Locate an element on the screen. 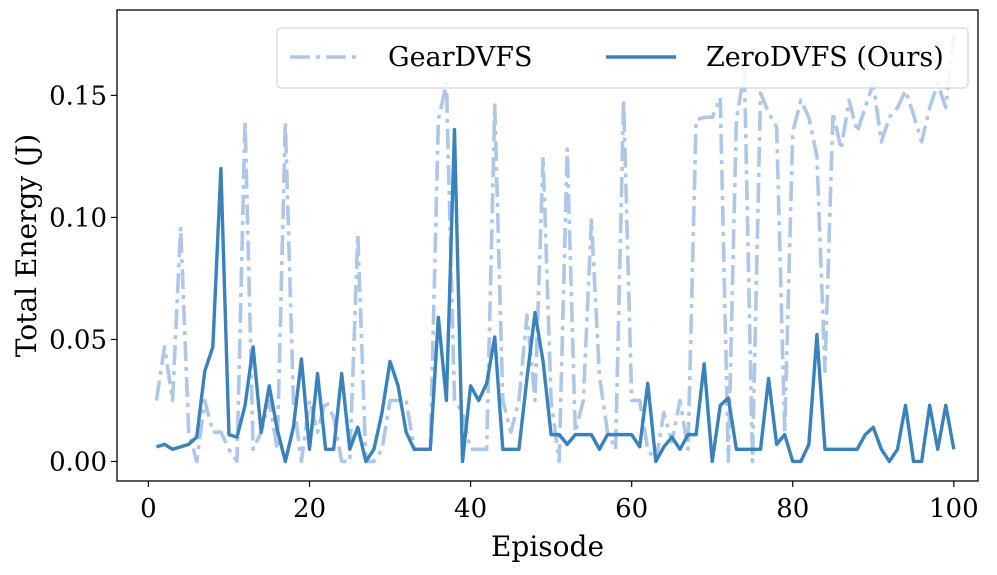 The width and height of the screenshot is (997, 575). x-tick-label: 40 is located at coordinates (470, 509).